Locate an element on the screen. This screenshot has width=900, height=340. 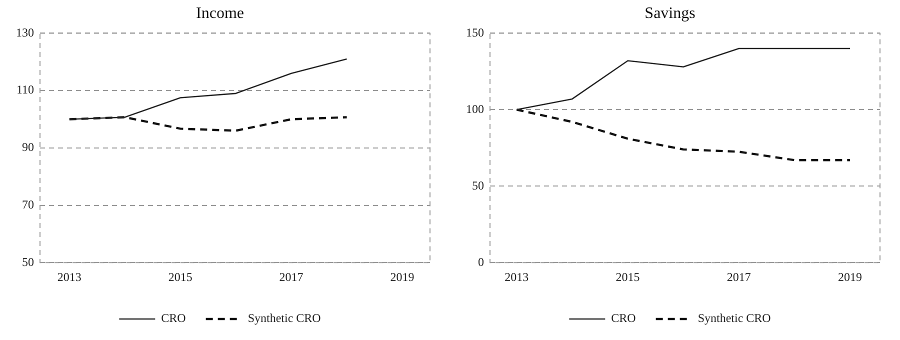
y-tick-label: 90 is located at coordinates (28, 147).